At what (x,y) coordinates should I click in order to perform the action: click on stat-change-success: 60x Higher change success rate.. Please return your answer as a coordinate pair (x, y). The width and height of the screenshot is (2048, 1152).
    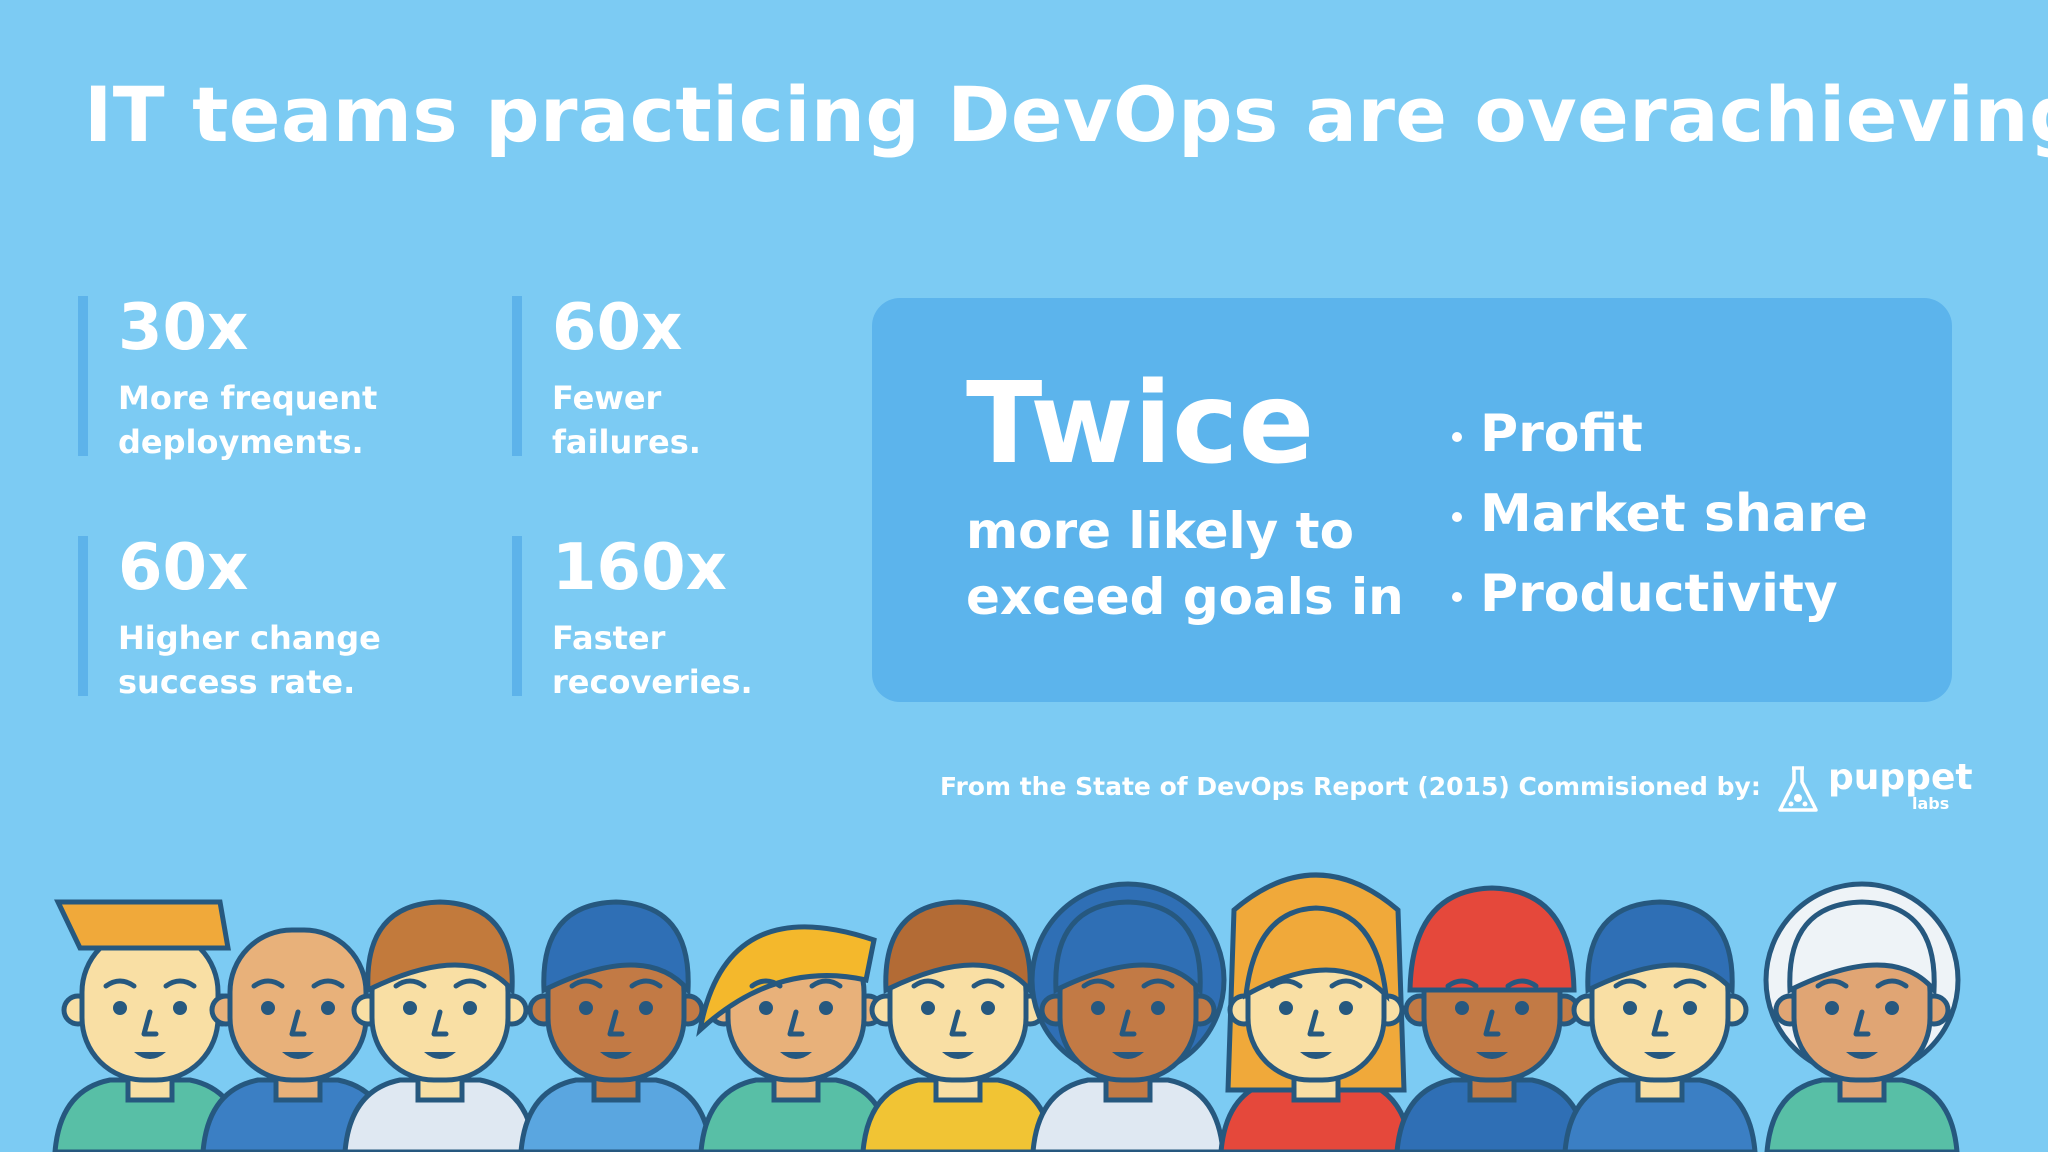
    Looking at the image, I should click on (229, 616).